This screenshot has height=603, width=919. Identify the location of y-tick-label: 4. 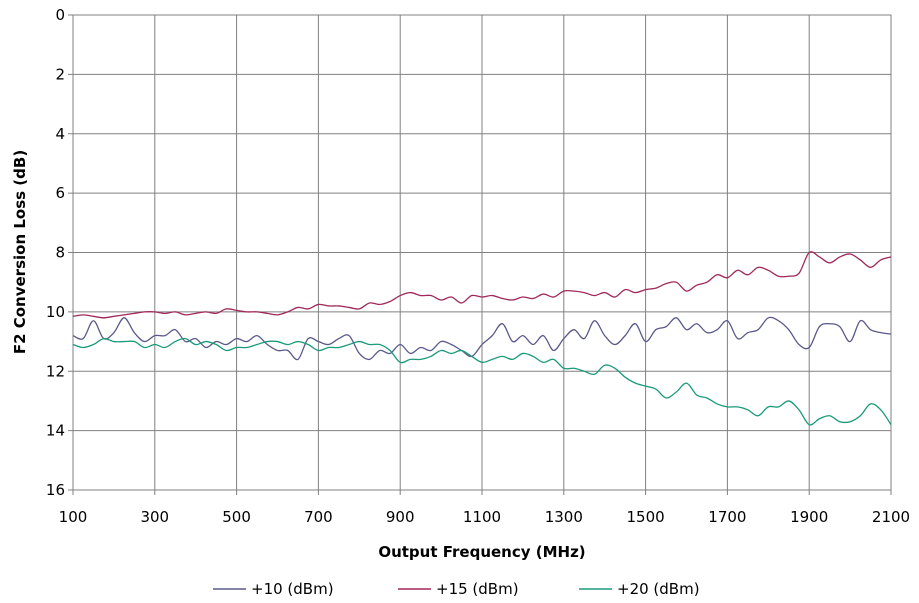
(60, 134).